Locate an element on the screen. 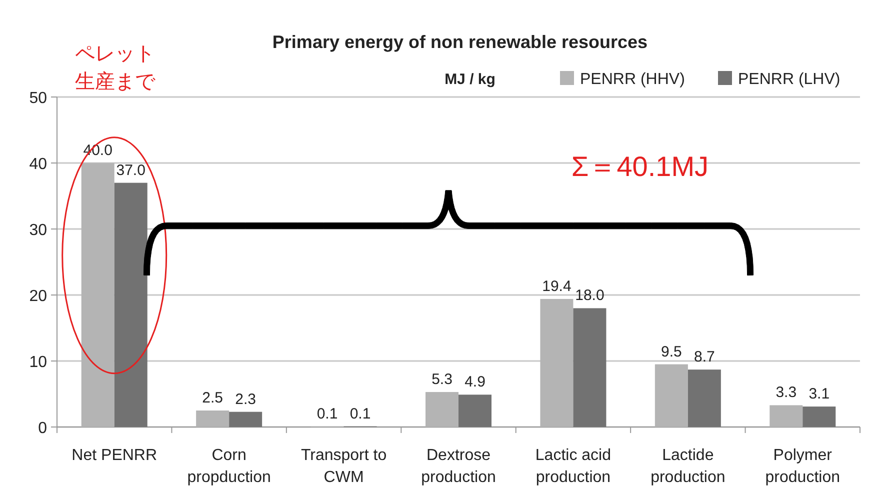  text: 3.1 is located at coordinates (819, 394).